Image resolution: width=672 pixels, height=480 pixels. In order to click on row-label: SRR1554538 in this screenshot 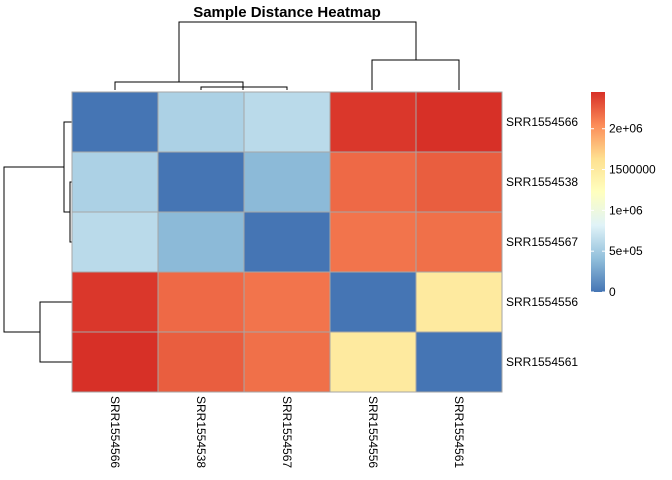, I will do `click(542, 182)`.